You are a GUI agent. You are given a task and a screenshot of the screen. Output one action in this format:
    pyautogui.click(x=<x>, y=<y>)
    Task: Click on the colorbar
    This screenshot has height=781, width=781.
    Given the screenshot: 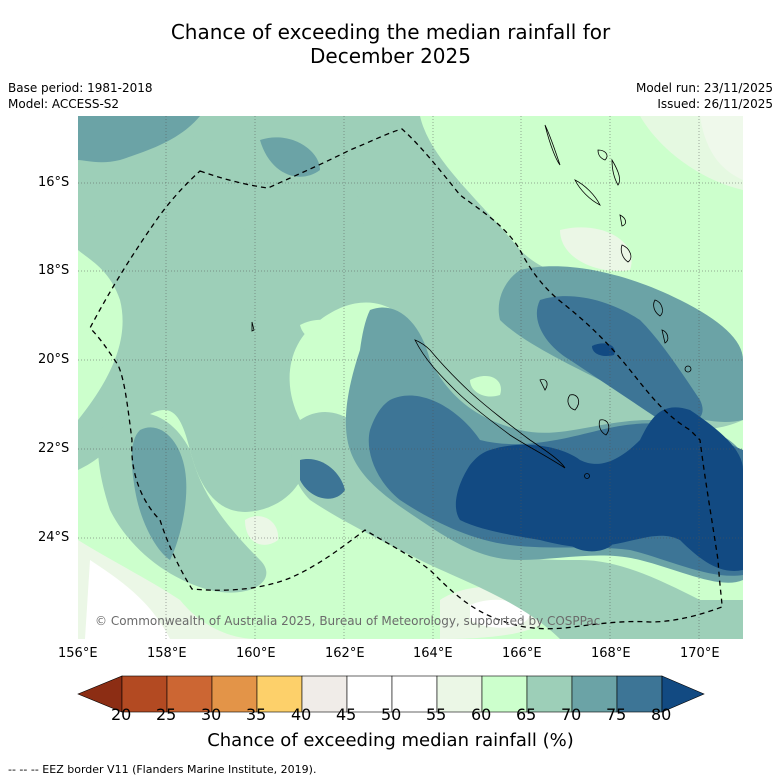 What is the action you would take?
    pyautogui.click(x=391, y=694)
    